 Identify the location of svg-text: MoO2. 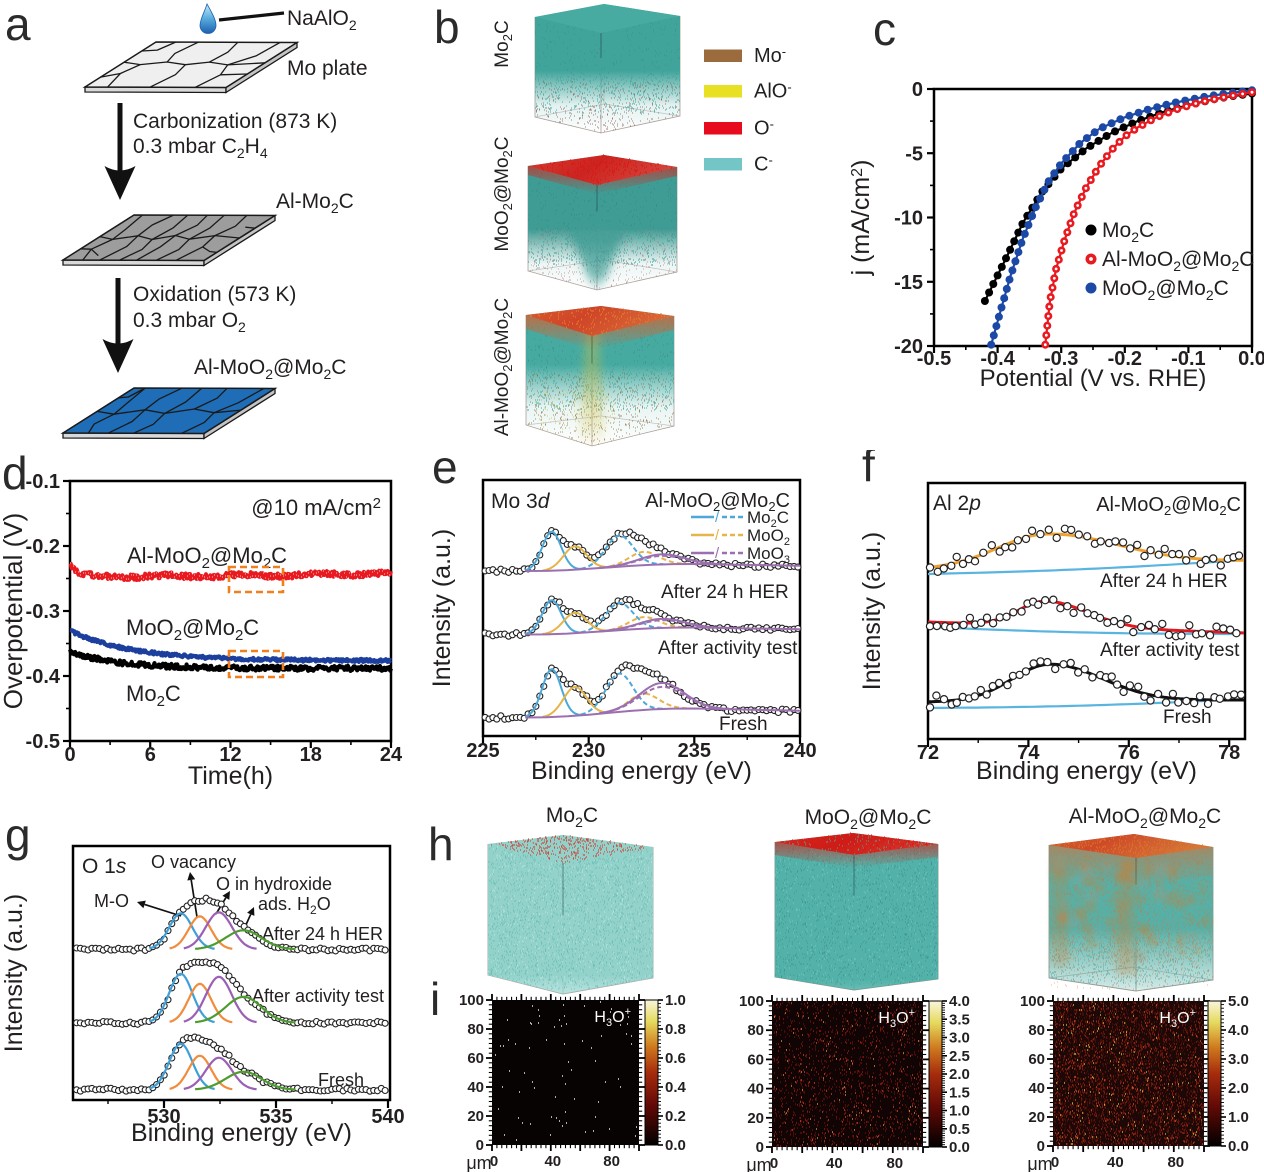
(768, 537).